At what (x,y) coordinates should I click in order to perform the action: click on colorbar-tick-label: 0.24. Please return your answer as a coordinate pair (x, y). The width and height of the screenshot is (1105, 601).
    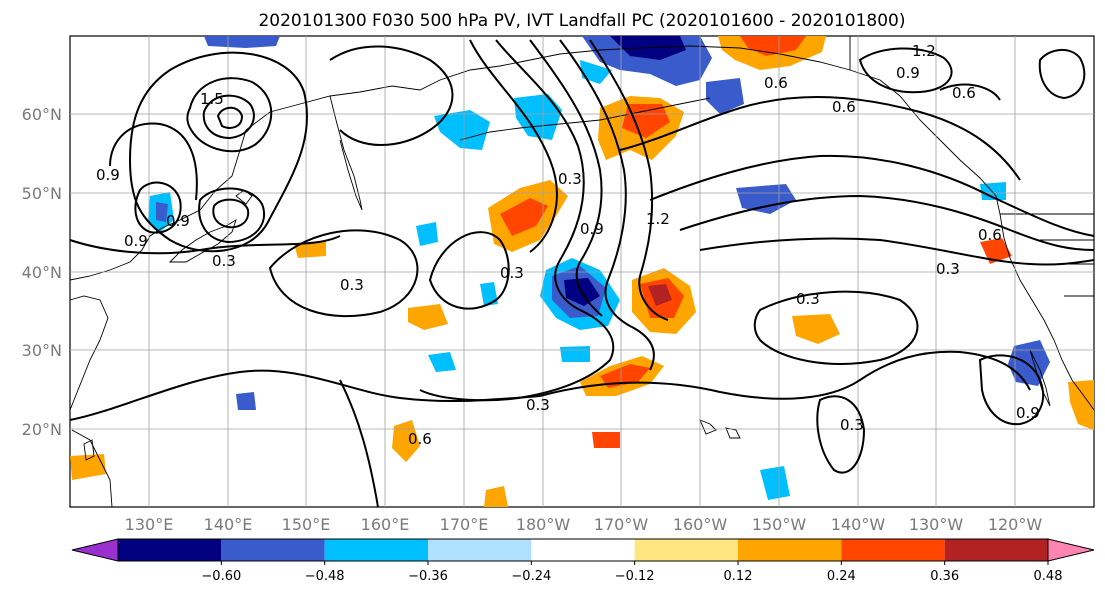
    Looking at the image, I should click on (841, 576).